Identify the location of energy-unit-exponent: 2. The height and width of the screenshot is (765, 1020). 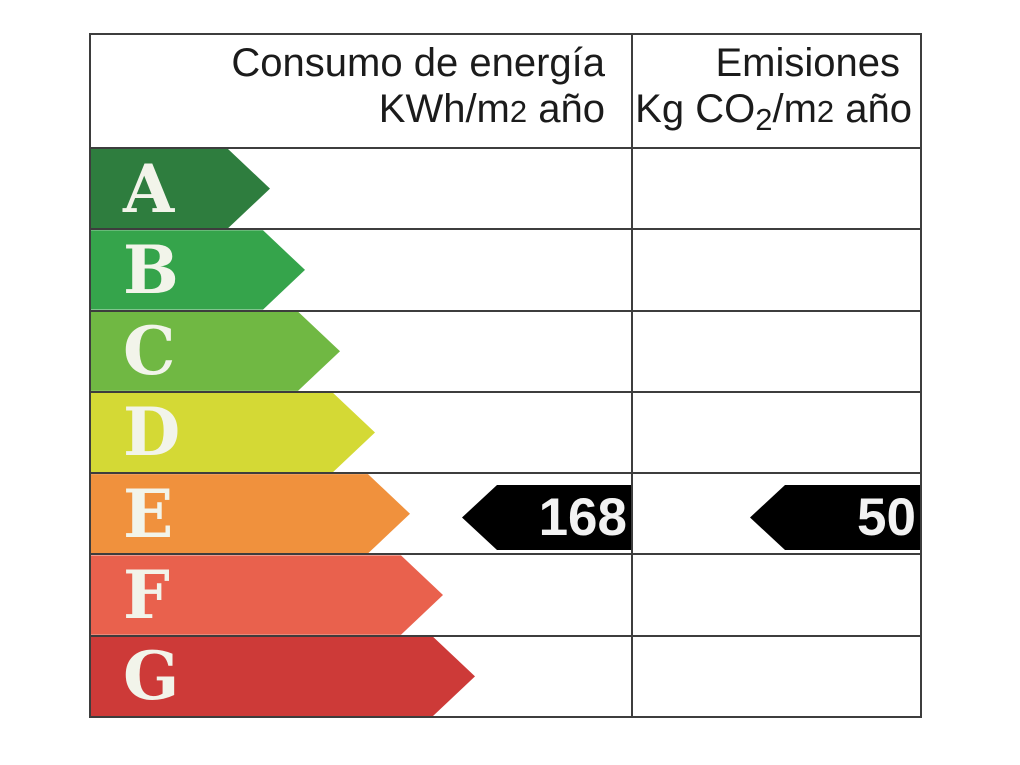
(518, 111).